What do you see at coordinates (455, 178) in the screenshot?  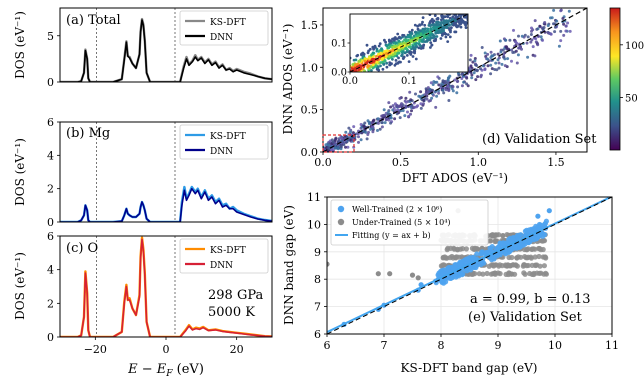 I see `xlabel-d: DFT ADOS (eV⁻¹)` at bounding box center [455, 178].